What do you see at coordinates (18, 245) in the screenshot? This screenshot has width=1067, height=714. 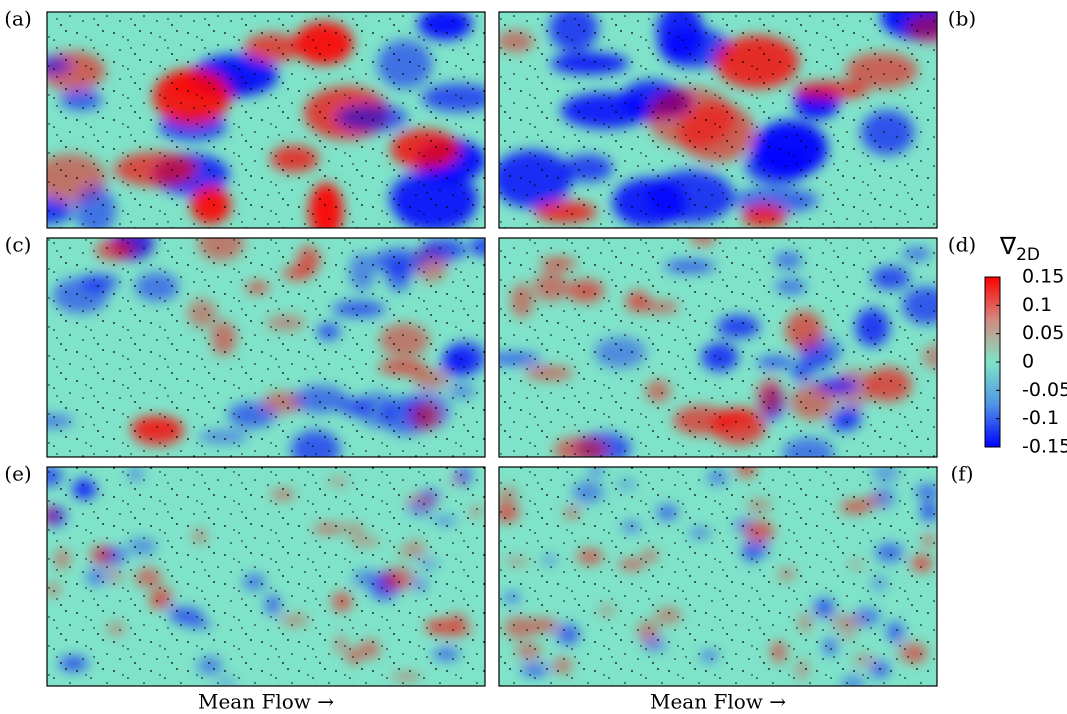 I see `panel-label: (c)` at bounding box center [18, 245].